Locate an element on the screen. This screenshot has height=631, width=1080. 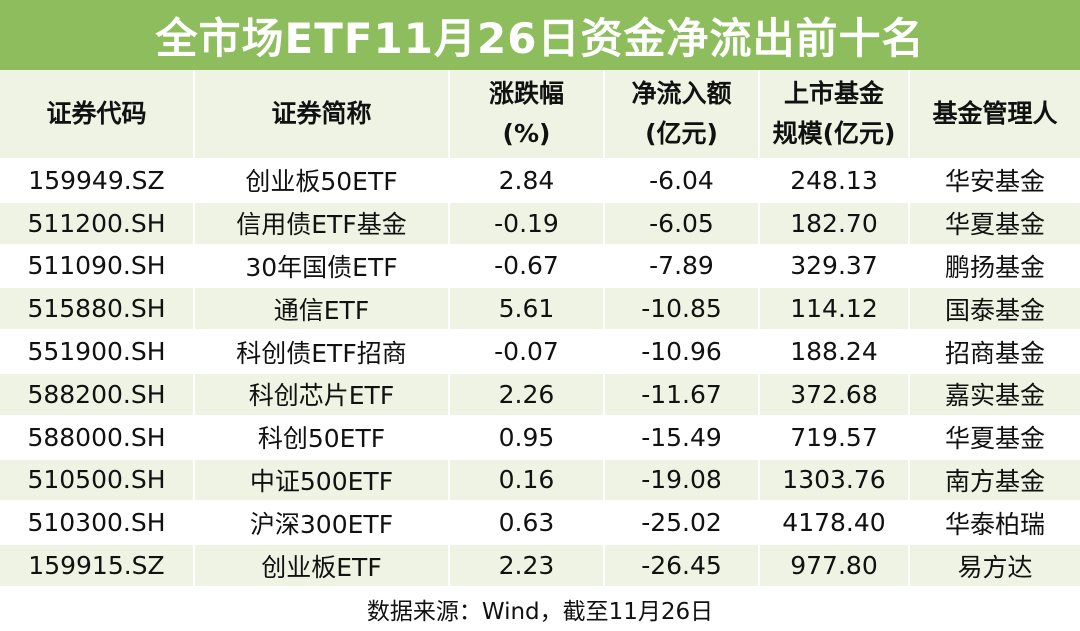
table-cell: 创业板50ETF is located at coordinates (322, 181).